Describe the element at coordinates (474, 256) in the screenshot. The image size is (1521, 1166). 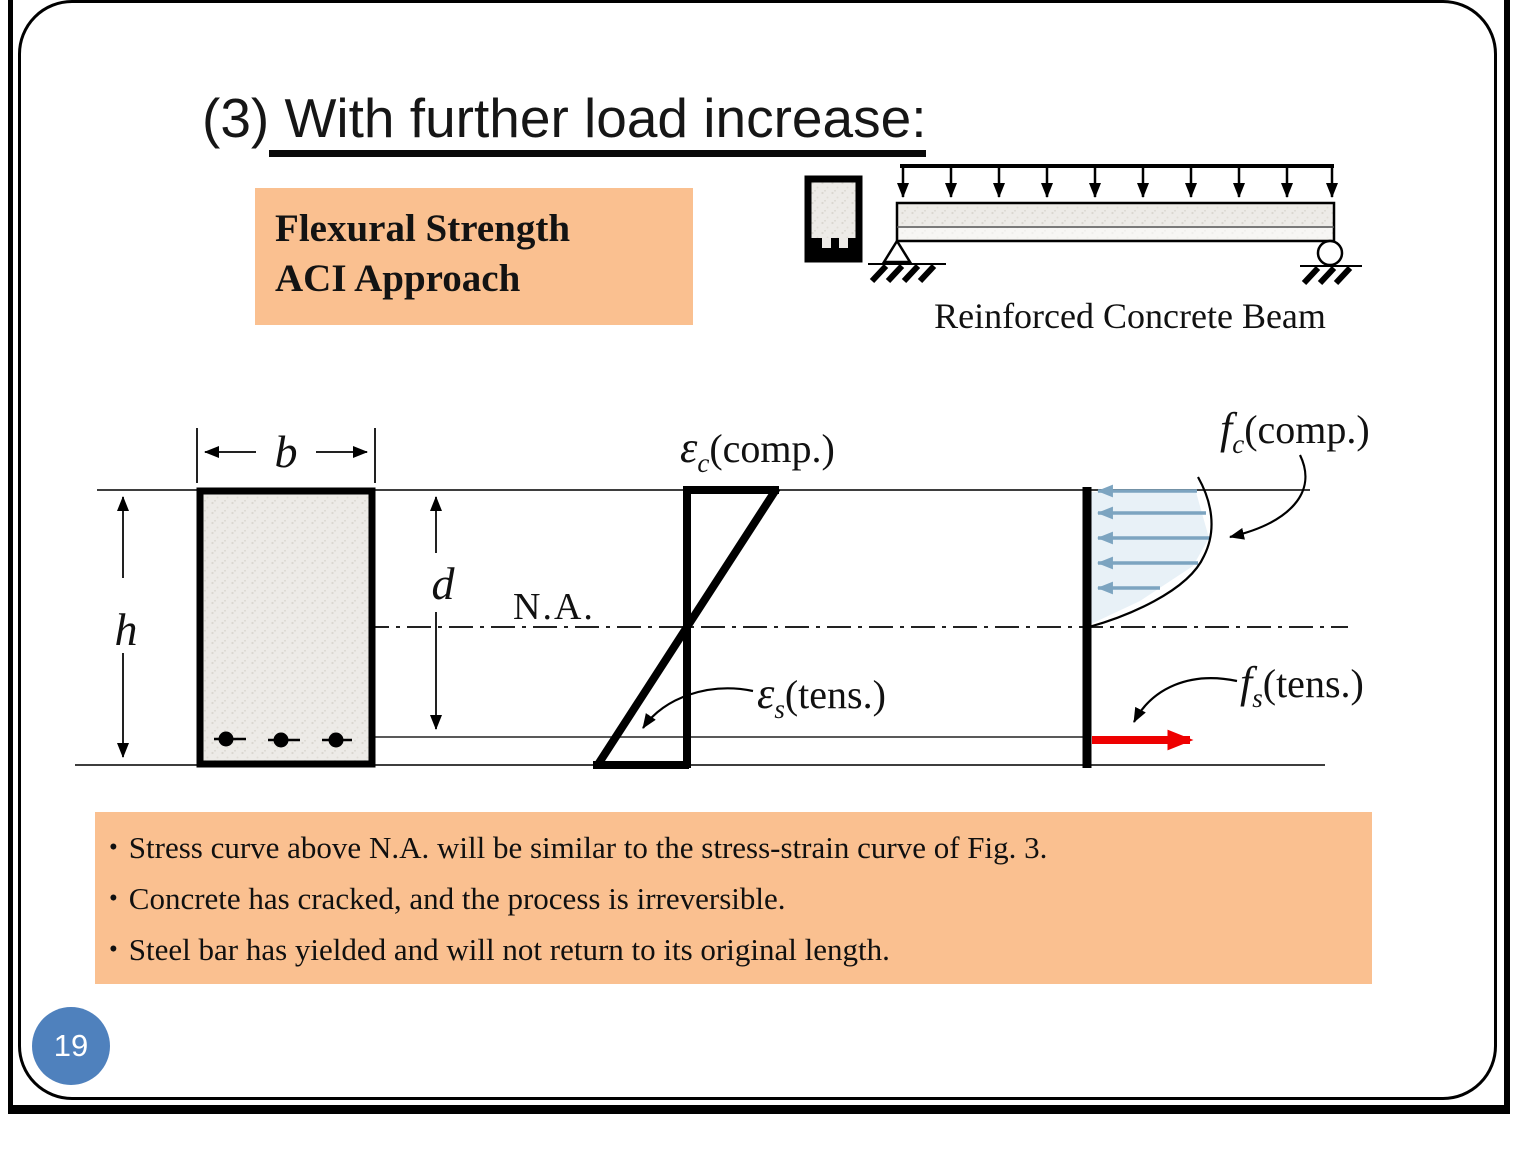
I see `flexural-strength-box: Flexural Strength ACI Approach` at that location.